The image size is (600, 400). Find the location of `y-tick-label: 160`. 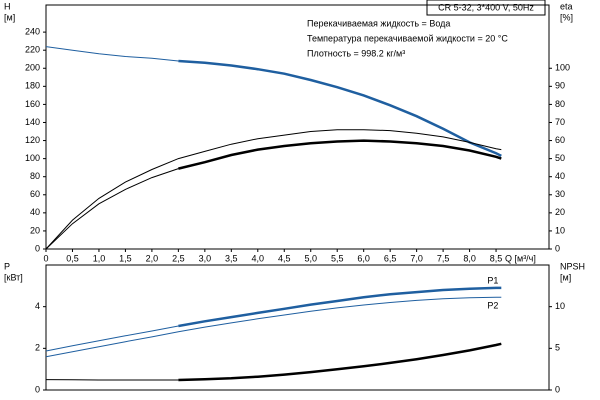

y-tick-label: 160 is located at coordinates (32, 104).